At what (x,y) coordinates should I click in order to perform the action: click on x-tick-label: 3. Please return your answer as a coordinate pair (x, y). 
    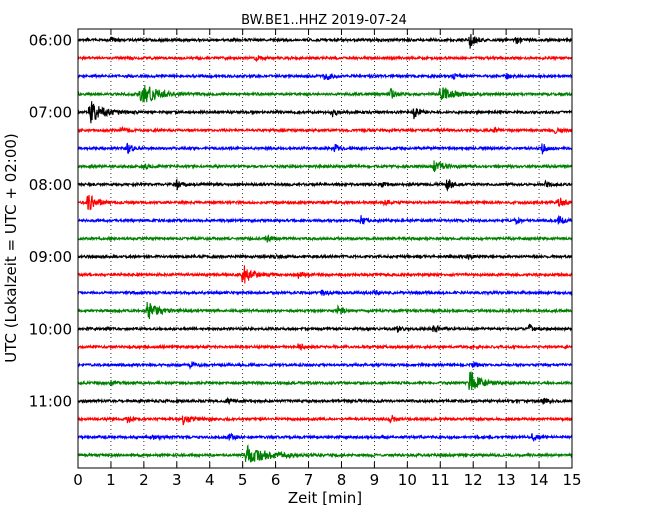
    Looking at the image, I should click on (177, 480).